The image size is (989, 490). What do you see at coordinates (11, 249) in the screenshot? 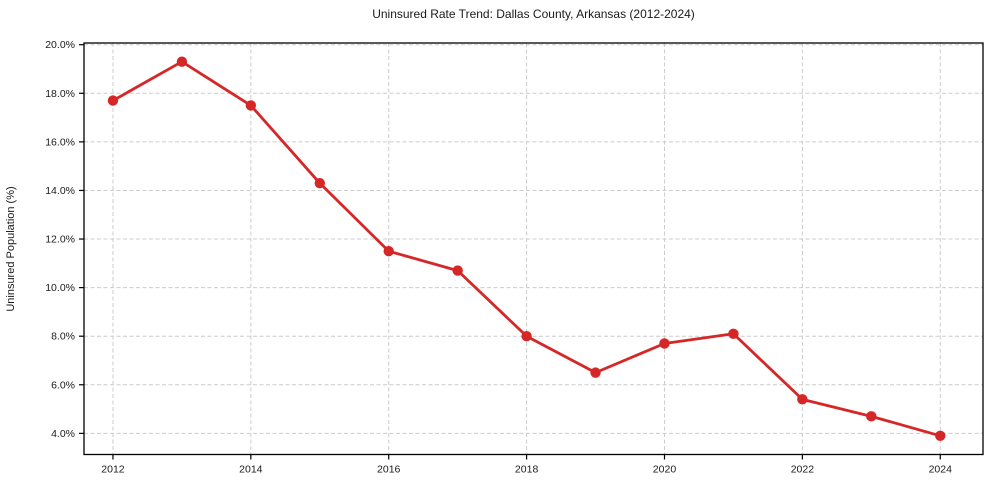
I see `y-axis-label: Uninsured Population (%)` at bounding box center [11, 249].